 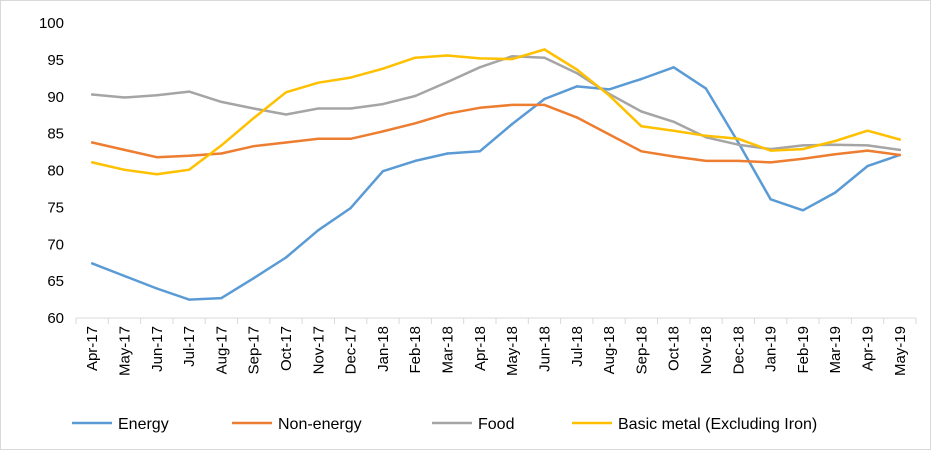 What do you see at coordinates (55, 318) in the screenshot?
I see `y-tick-label: 60` at bounding box center [55, 318].